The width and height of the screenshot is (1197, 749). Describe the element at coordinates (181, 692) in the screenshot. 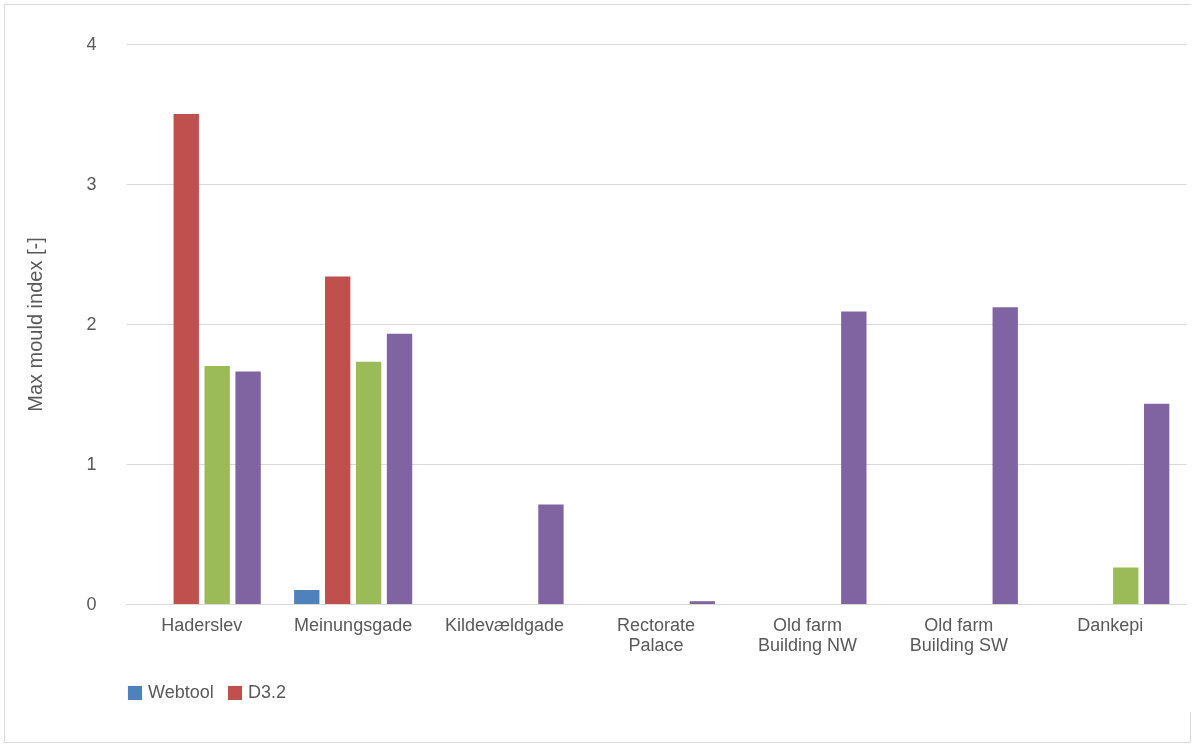

I see `legend-label: Webtool` at that location.